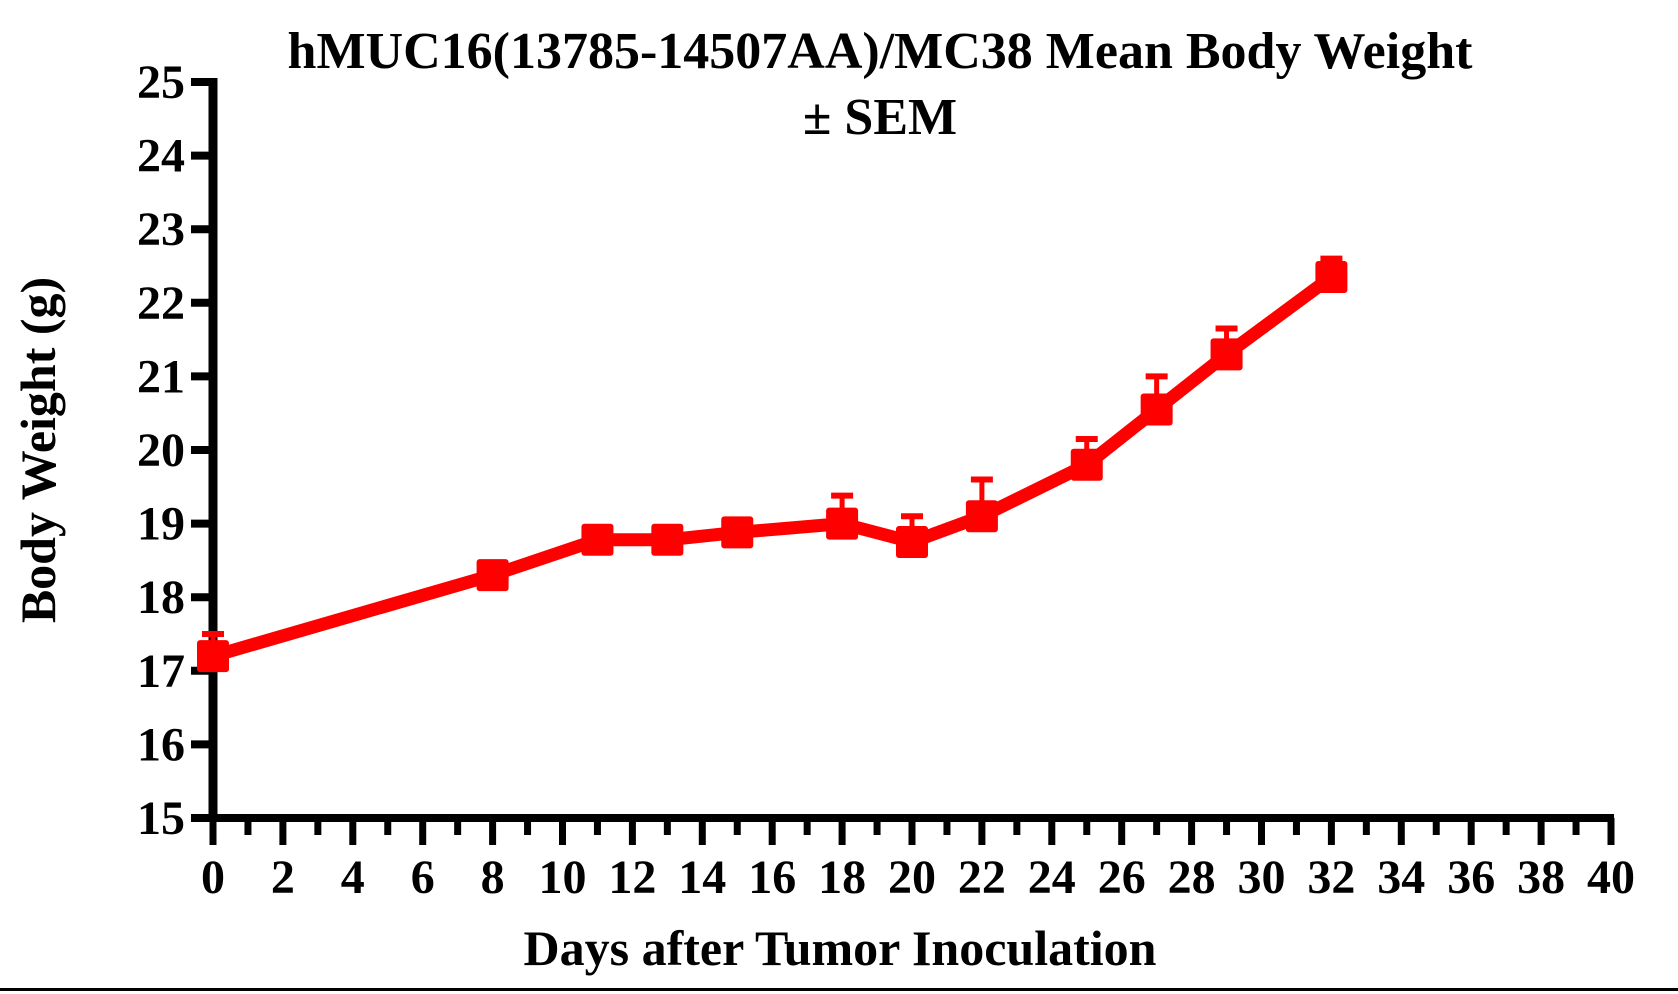 The width and height of the screenshot is (1678, 994). What do you see at coordinates (161, 744) in the screenshot?
I see `y-tick-label: 16` at bounding box center [161, 744].